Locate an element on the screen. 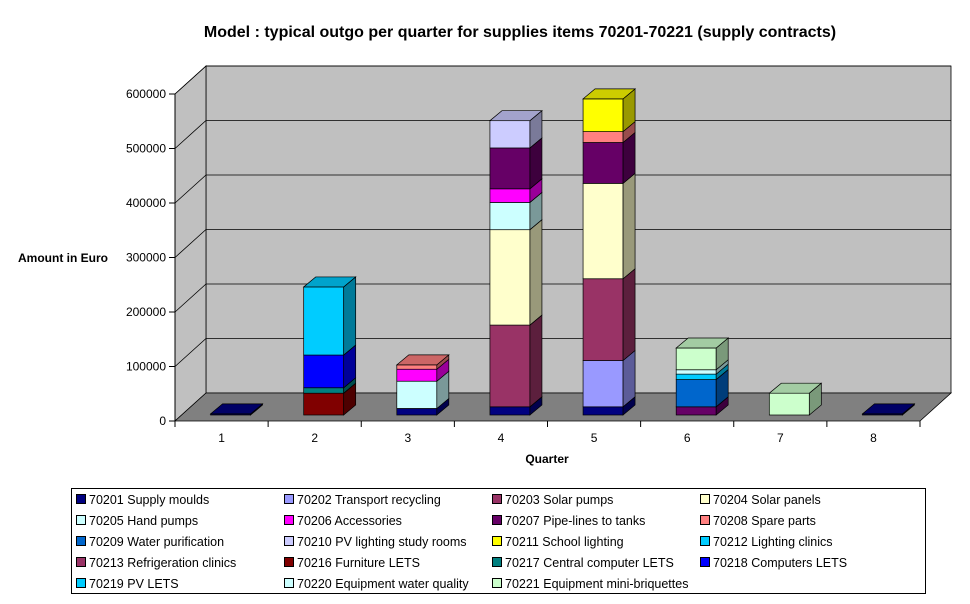  x-tick-label: 2 is located at coordinates (314, 438).